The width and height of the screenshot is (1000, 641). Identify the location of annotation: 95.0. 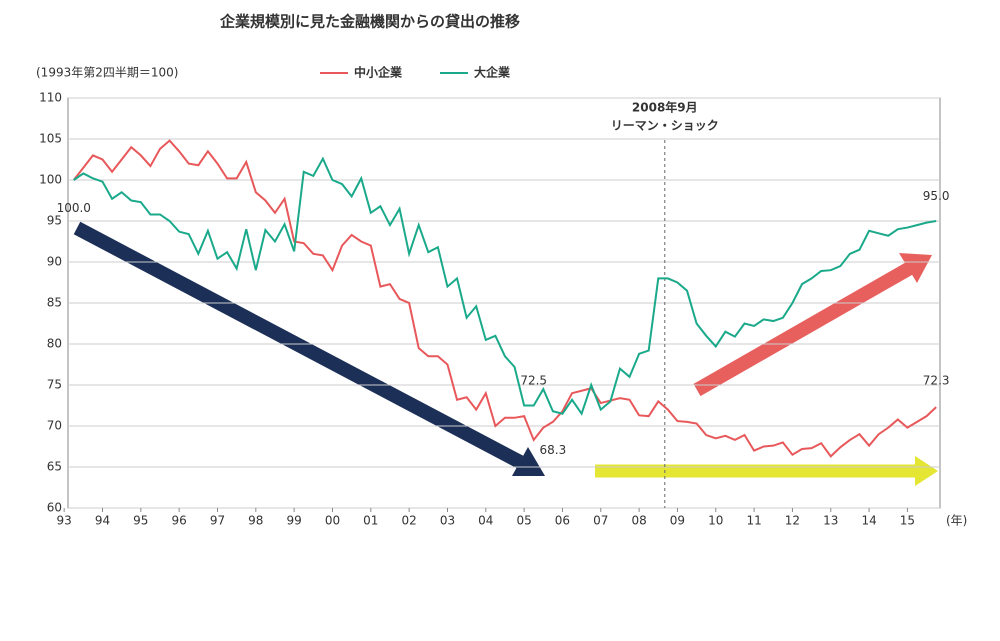
(936, 196).